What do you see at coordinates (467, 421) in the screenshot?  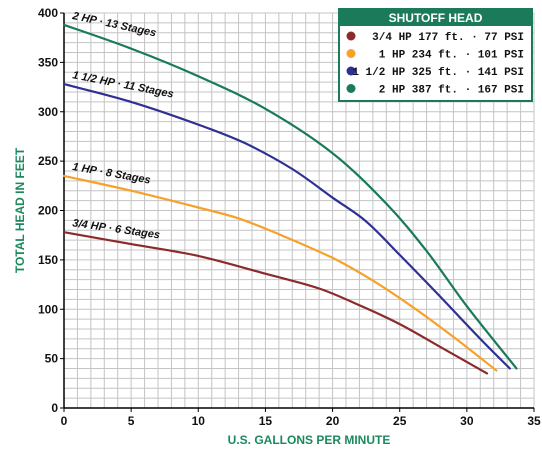 I see `x-tick-label: 30` at bounding box center [467, 421].